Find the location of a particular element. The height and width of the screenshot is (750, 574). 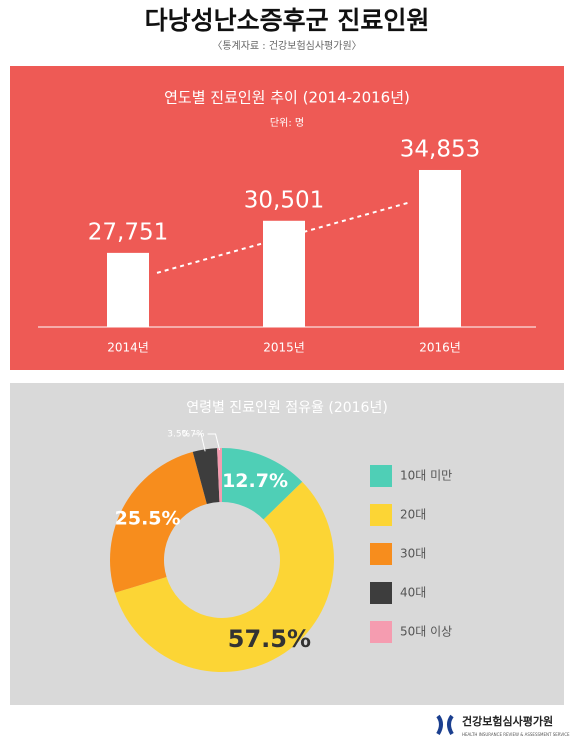

legend-label: 50대 이상 is located at coordinates (426, 632).